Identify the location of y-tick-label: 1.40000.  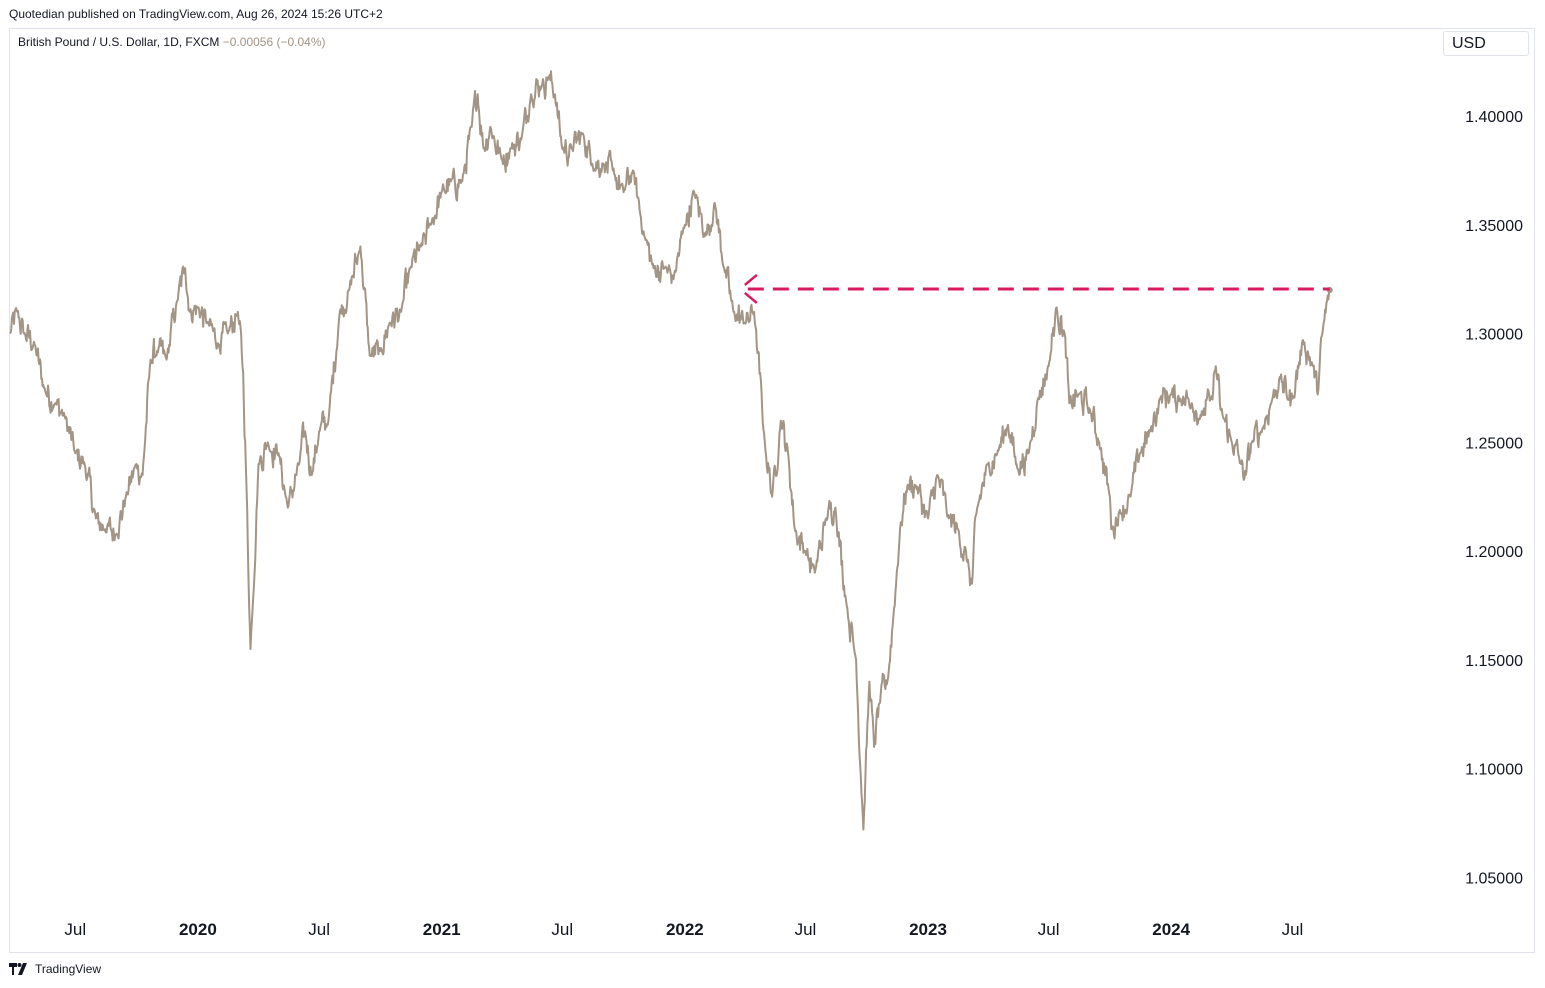
(1494, 117).